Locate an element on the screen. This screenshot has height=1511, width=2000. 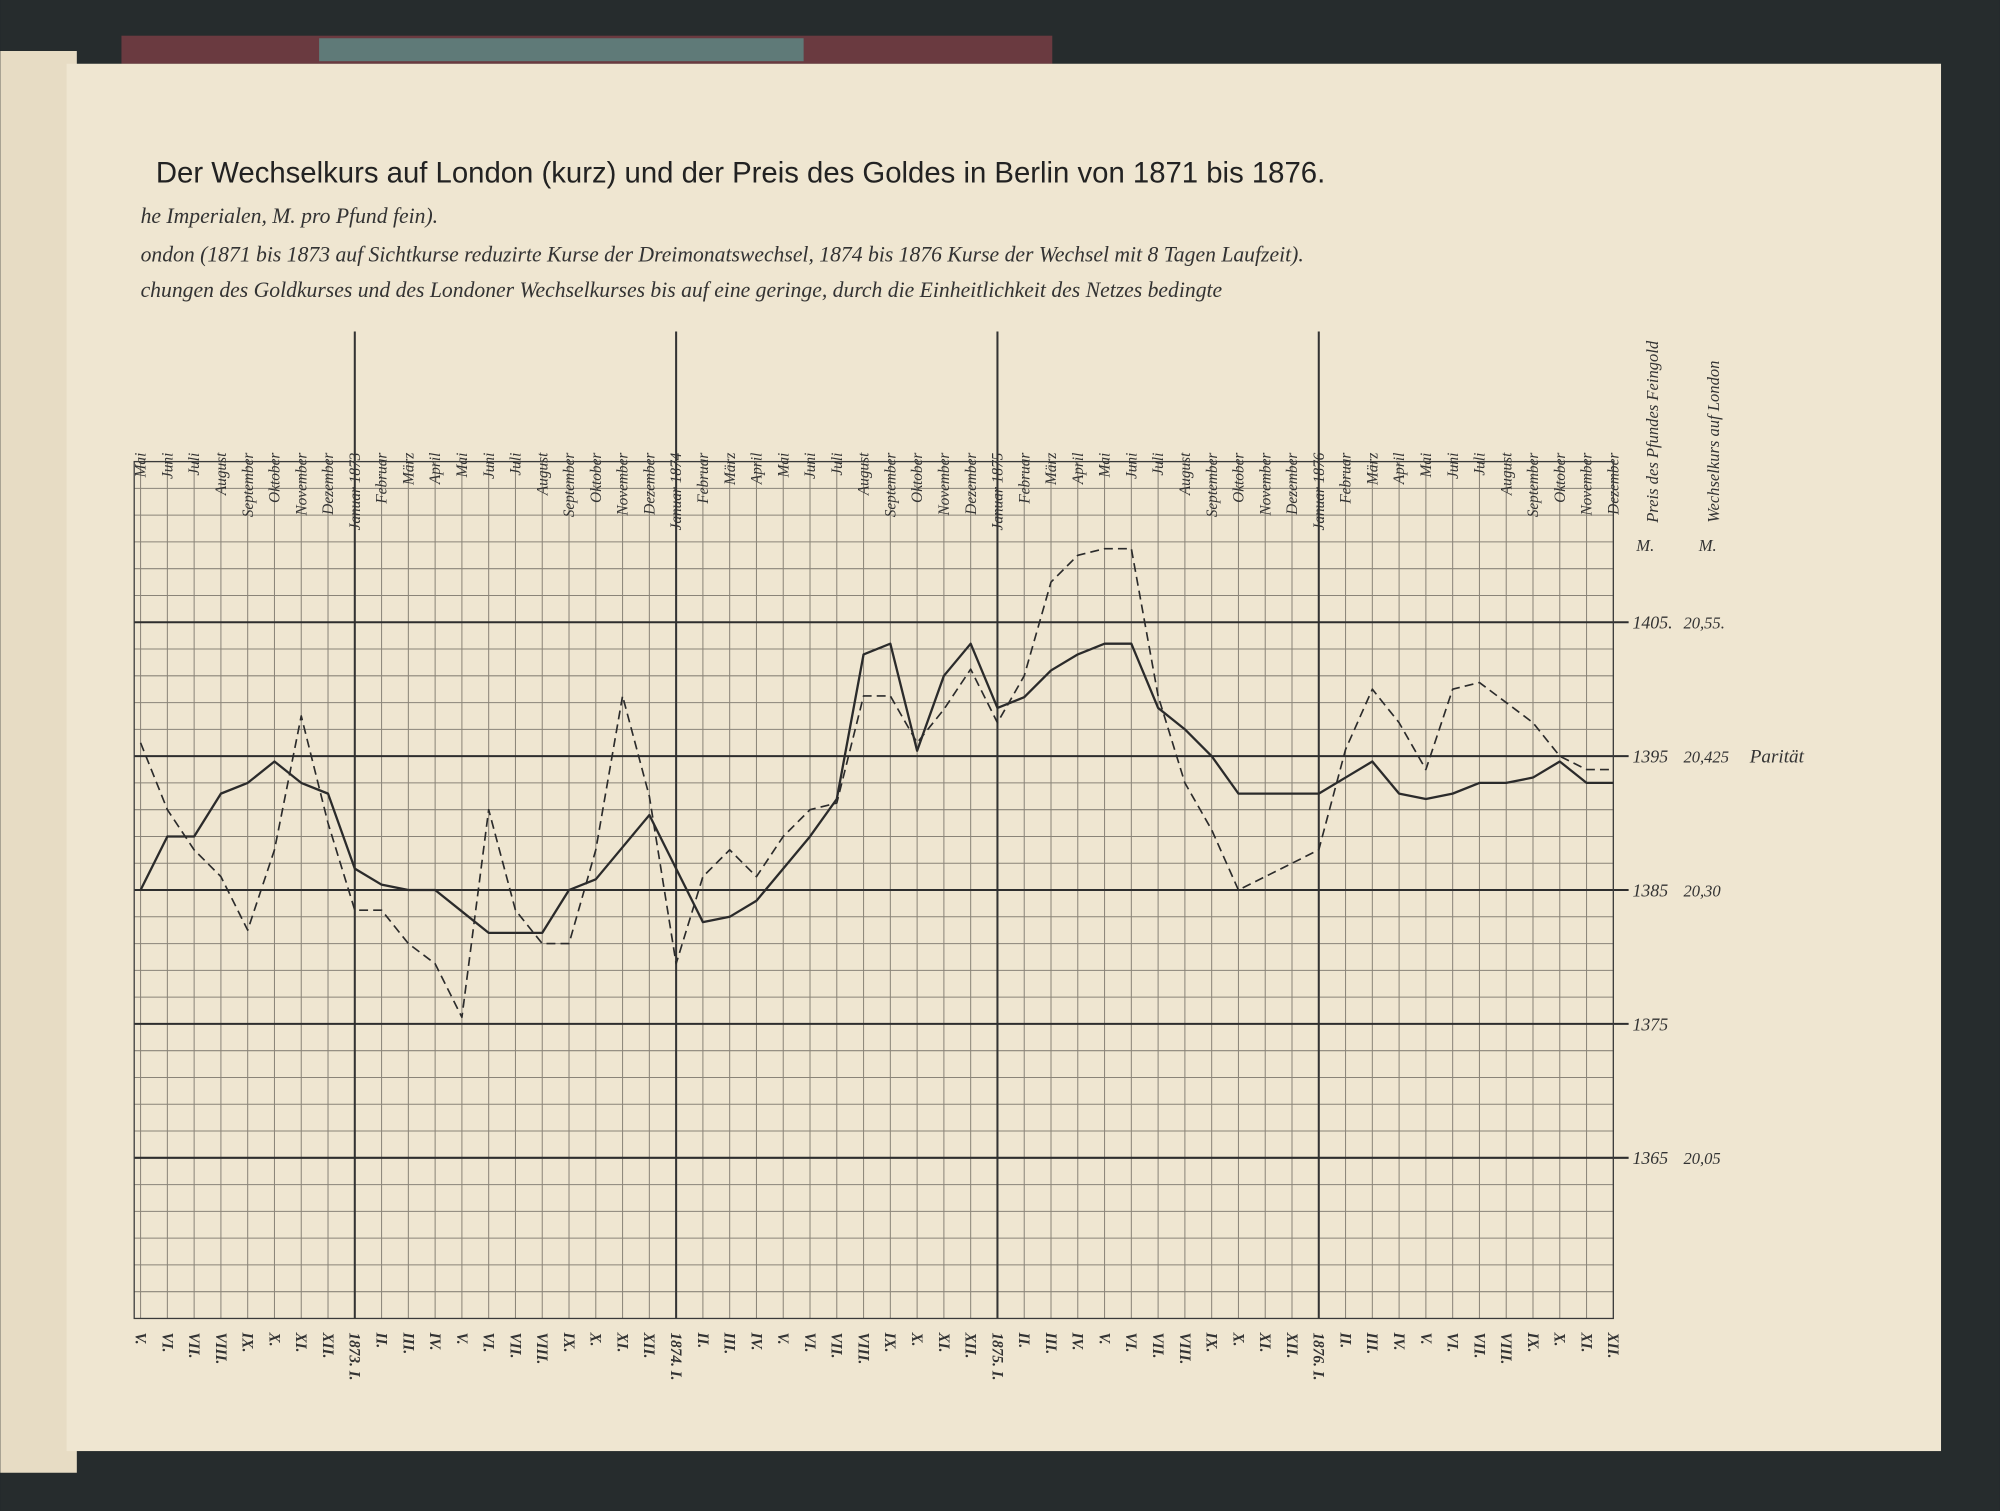
x-tick-label: Dezember is located at coordinates (649, 484).